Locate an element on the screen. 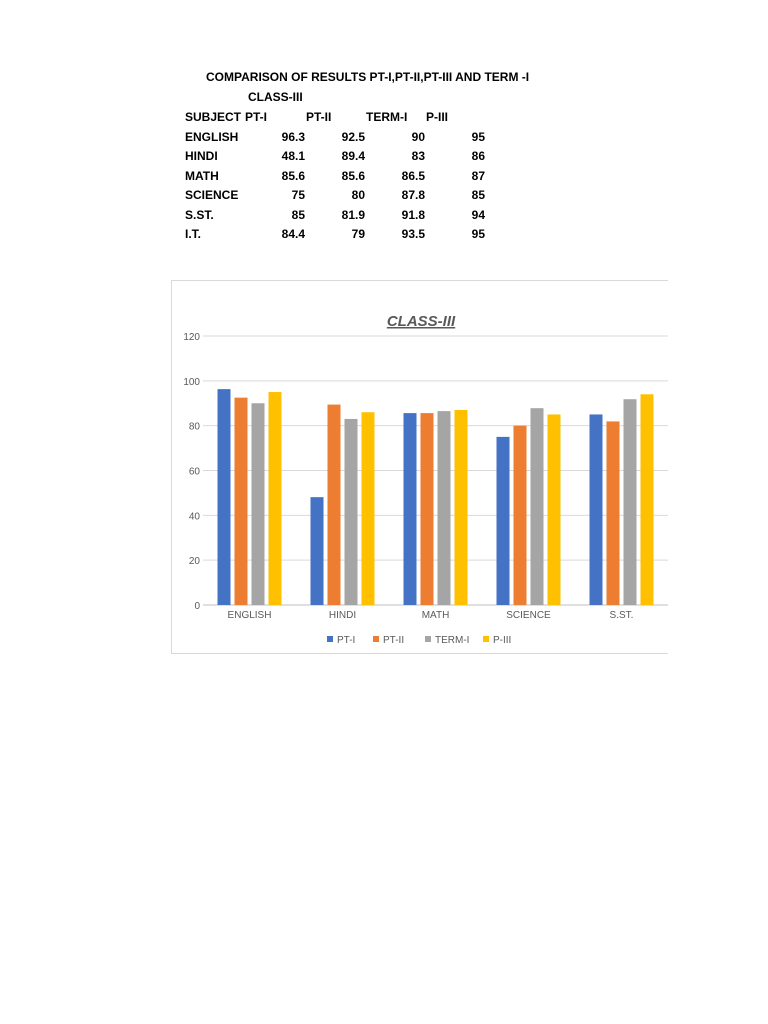 Image resolution: width=768 pixels, height=1024 pixels. table-cell: 94 is located at coordinates (478, 215).